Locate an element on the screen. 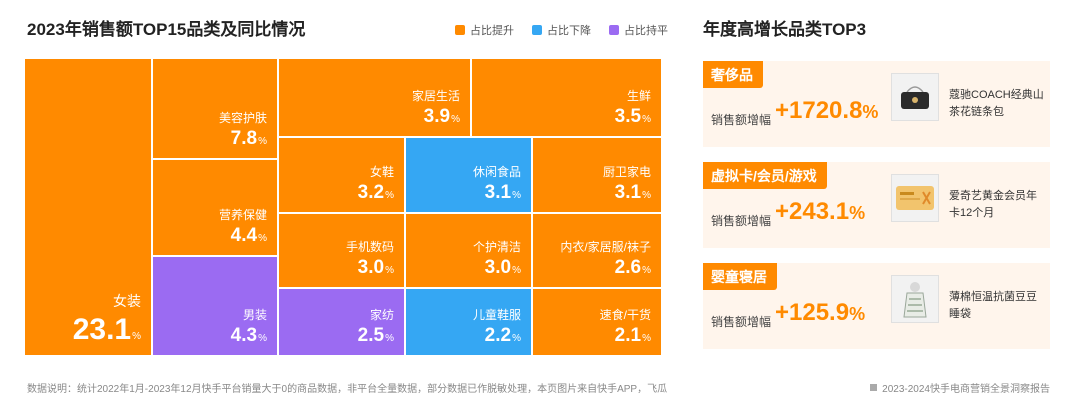 This screenshot has height=413, width=1080. tile-label: 女鞋 is located at coordinates (381, 171).